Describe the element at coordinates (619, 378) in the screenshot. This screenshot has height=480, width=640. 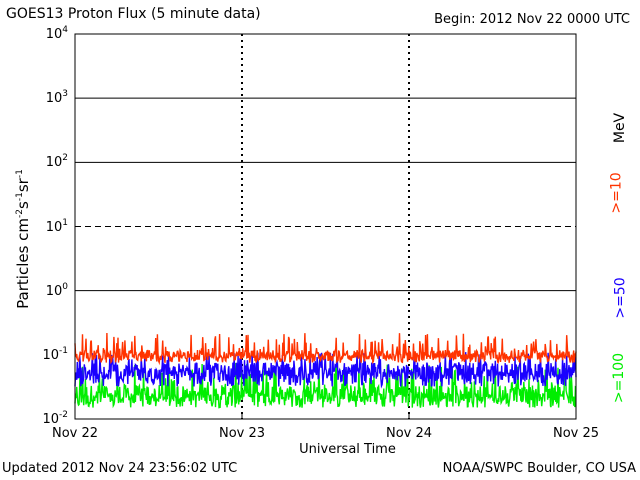
I see `series-label: >=100` at that location.